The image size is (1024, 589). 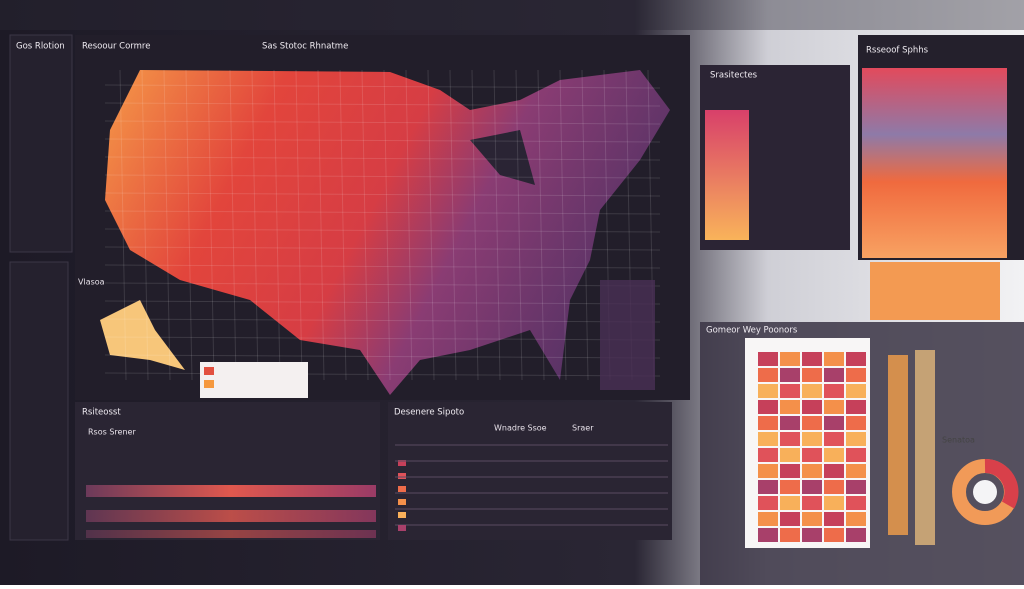 I want to click on panel-subtitle: Sas Stotoc Rhnatme, so click(x=305, y=47).